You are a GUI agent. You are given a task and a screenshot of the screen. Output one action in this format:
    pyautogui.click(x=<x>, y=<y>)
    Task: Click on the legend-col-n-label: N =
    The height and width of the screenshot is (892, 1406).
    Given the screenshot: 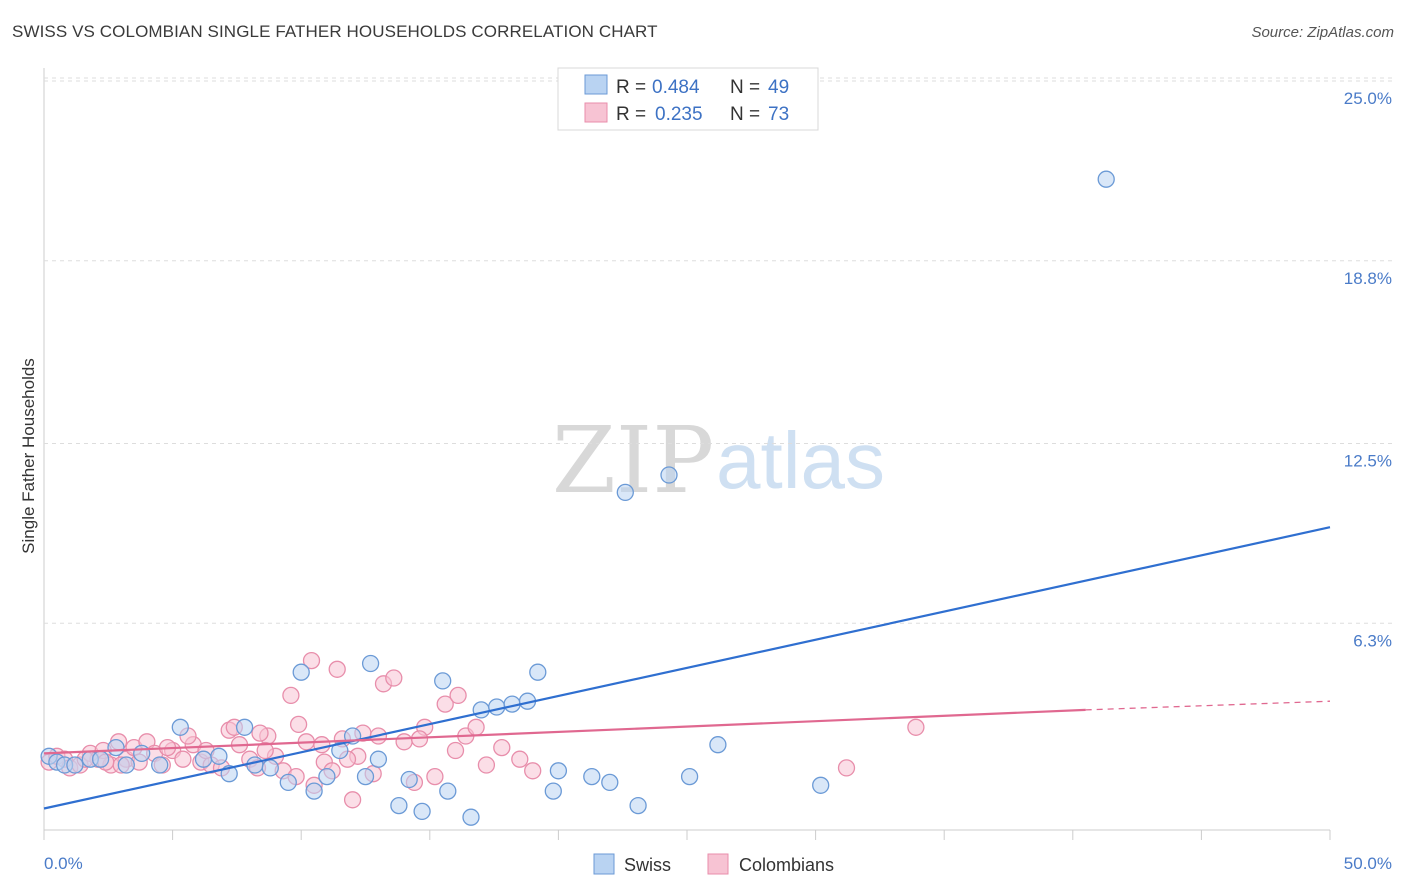 What is the action you would take?
    pyautogui.click(x=745, y=114)
    